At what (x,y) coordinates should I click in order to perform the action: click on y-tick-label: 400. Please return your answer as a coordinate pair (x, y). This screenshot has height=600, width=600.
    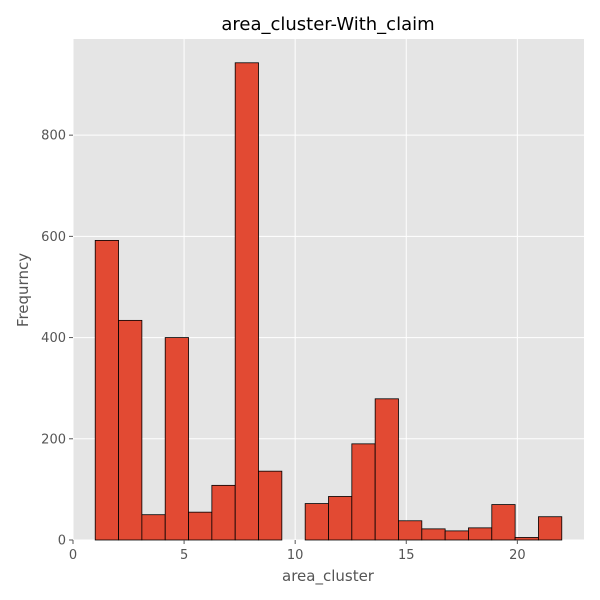
    Looking at the image, I should click on (53, 338).